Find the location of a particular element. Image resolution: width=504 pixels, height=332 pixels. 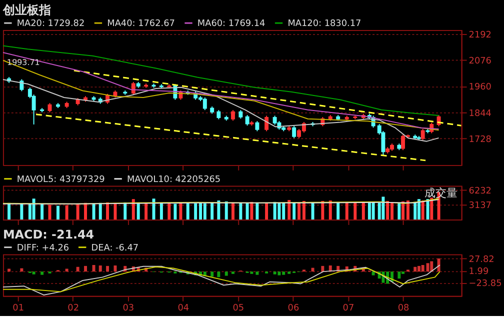

legend-label: MA120: 1830.17 is located at coordinates (325, 24).